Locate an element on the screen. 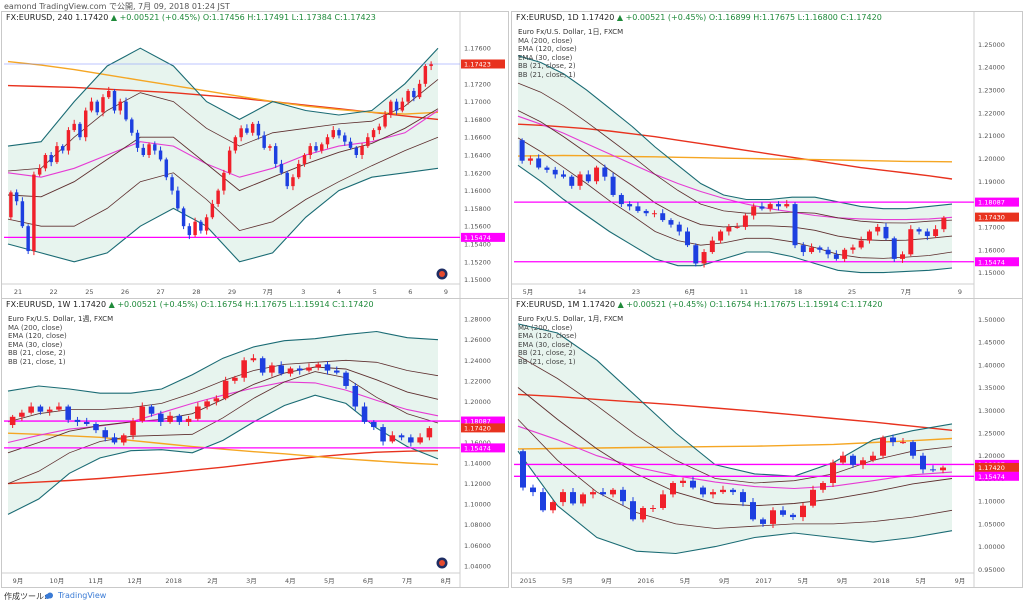 This screenshot has height=604, width=1024. x-tick-label: 18 is located at coordinates (798, 292).